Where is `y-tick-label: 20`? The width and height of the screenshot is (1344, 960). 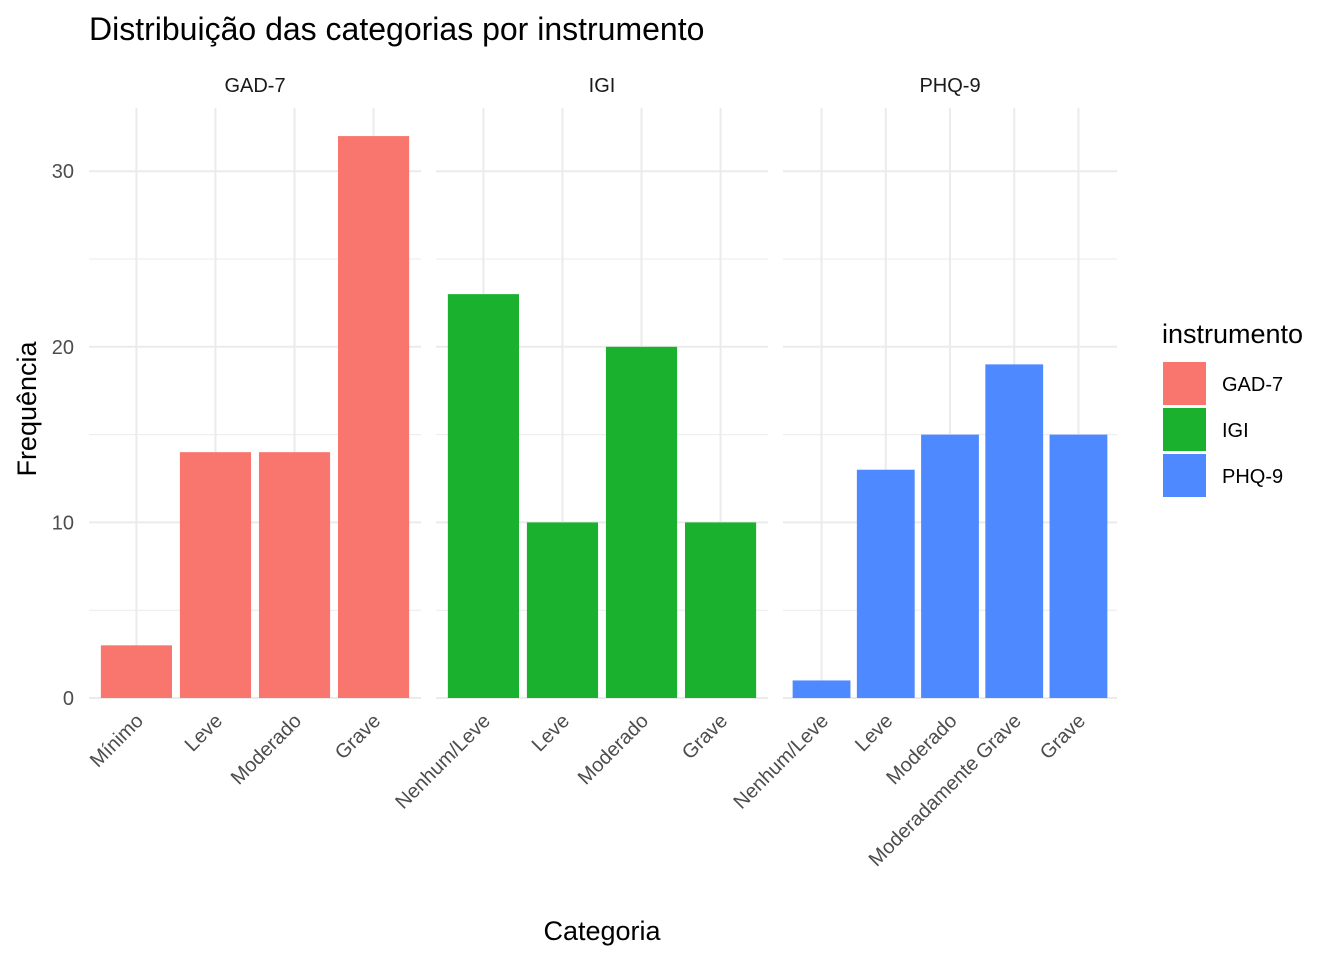
y-tick-label: 20 is located at coordinates (63, 348).